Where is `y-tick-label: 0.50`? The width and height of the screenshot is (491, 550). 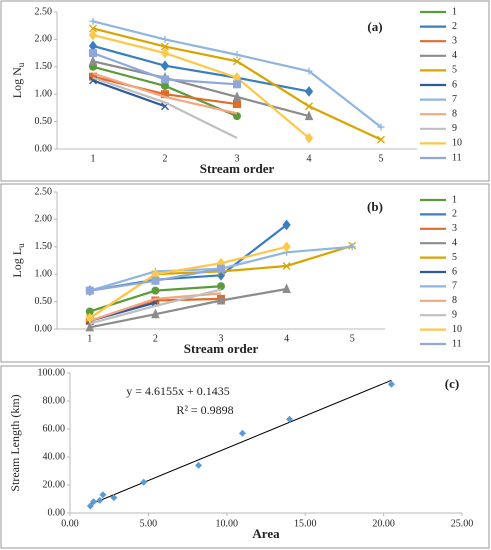 y-tick-label: 0.50 is located at coordinates (44, 301).